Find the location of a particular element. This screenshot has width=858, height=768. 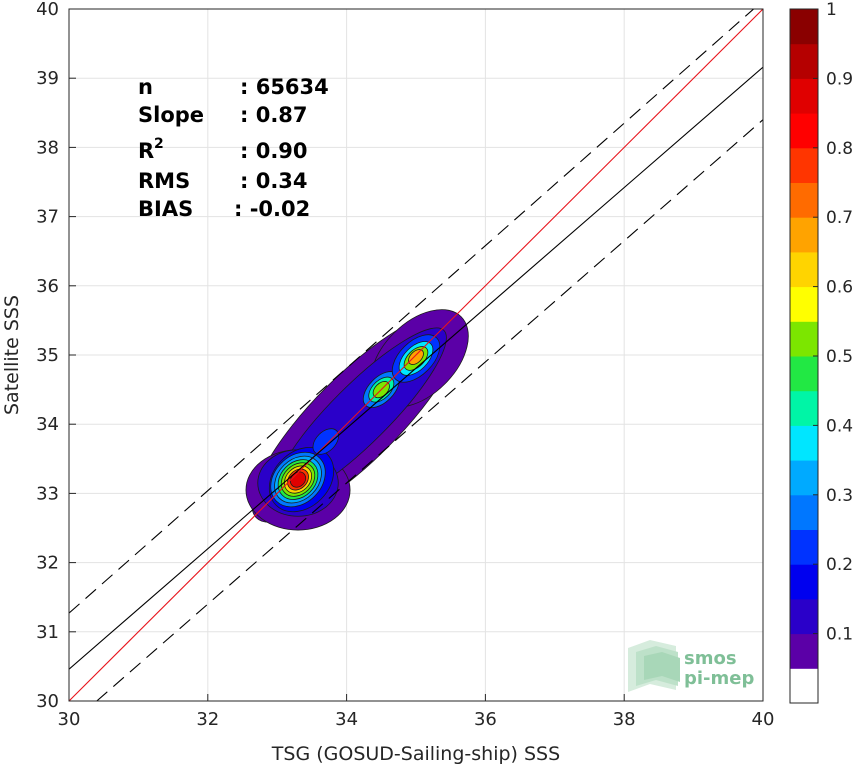

colorbar-tick-label: 0.5 is located at coordinates (839, 357).